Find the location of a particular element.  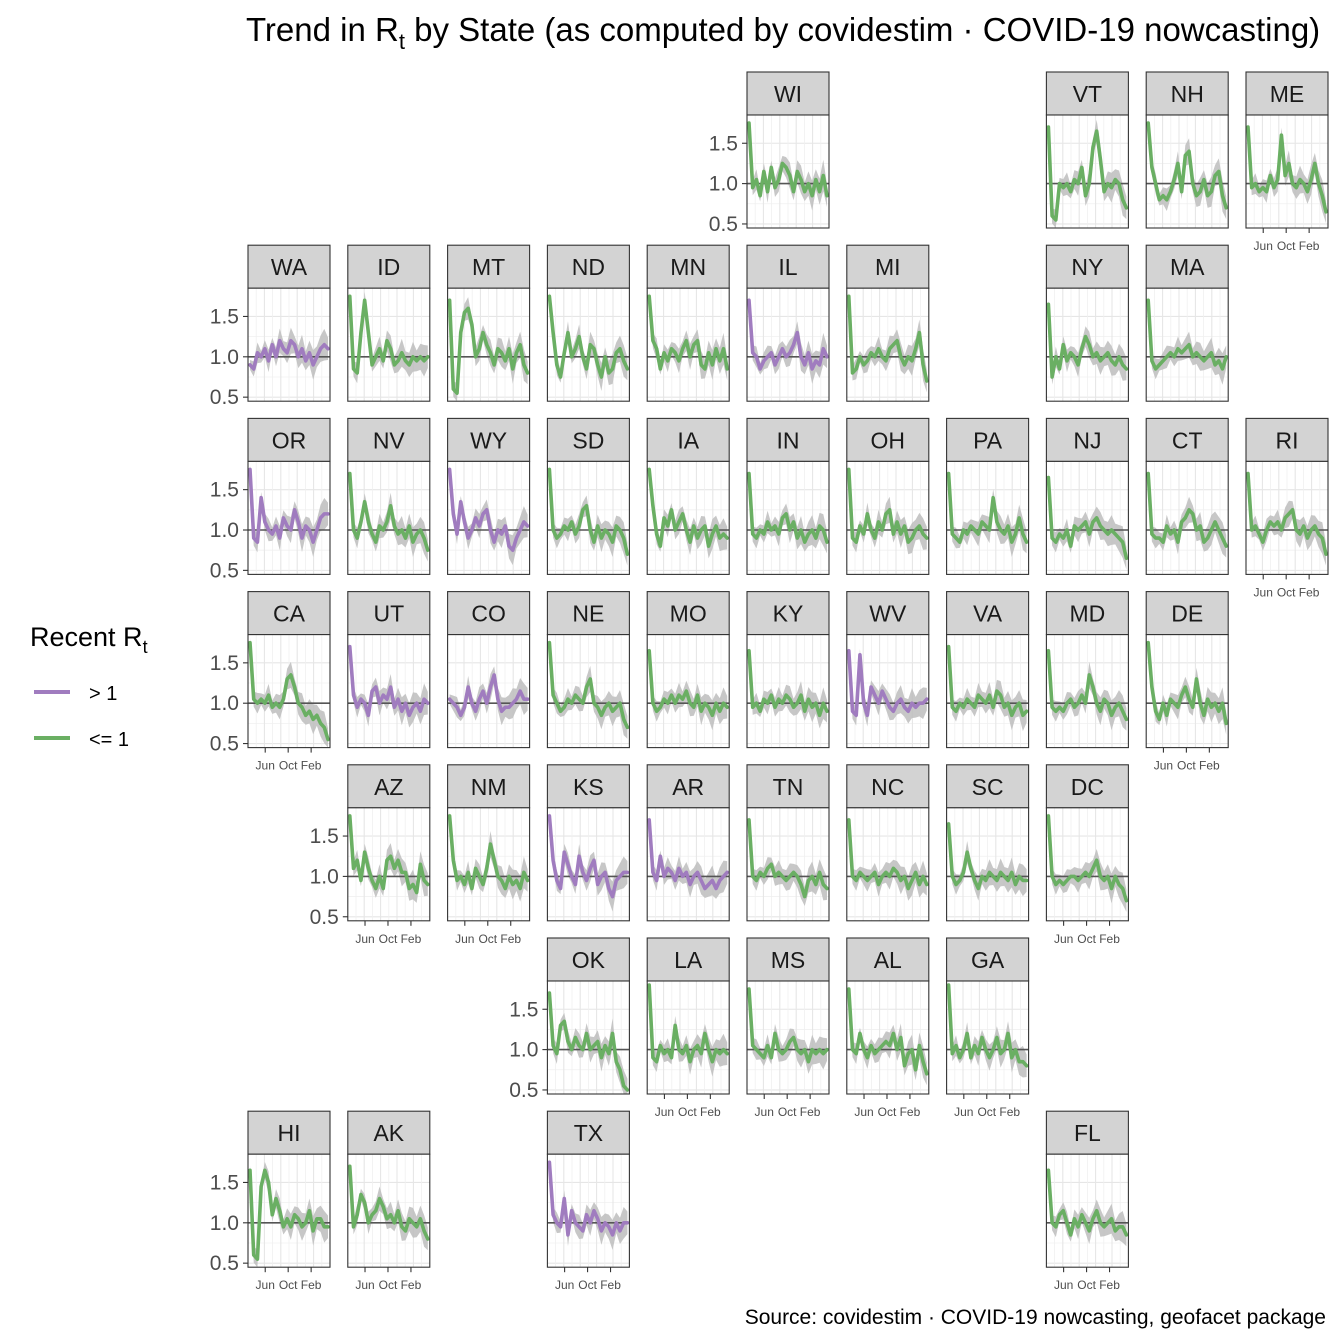

strip-label: ID is located at coordinates (388, 267).